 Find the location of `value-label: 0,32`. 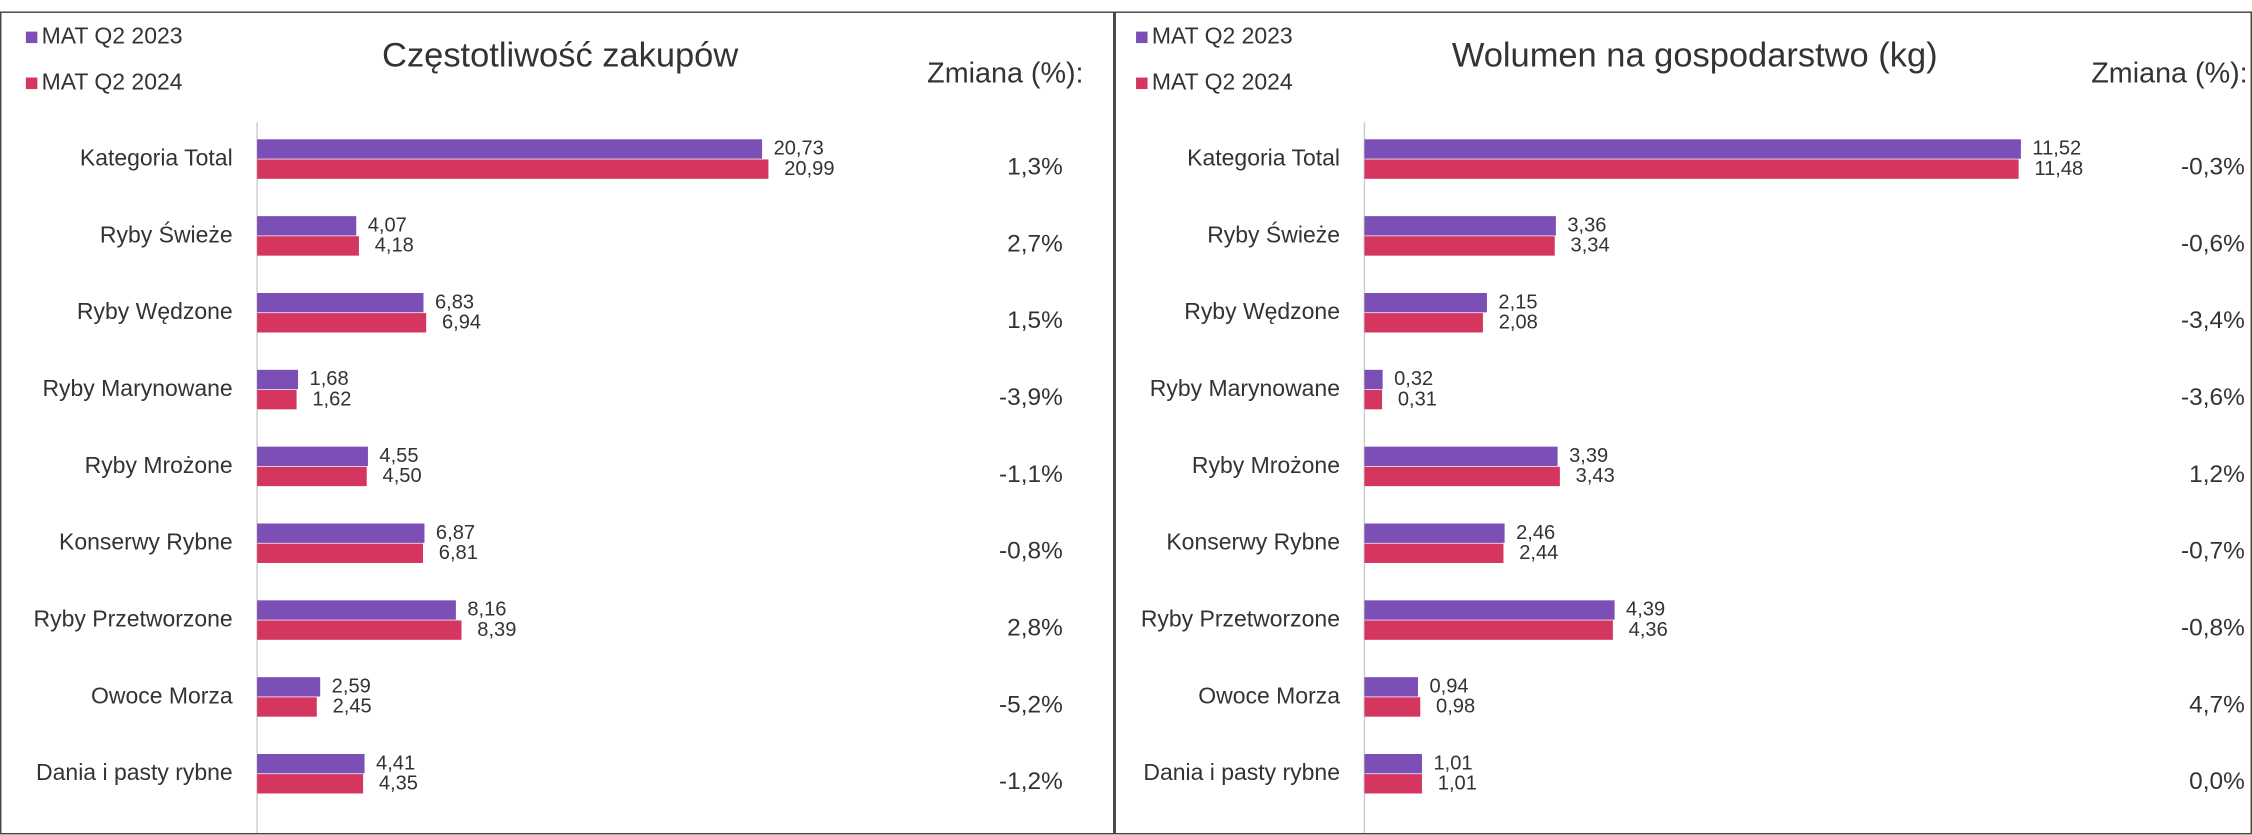

value-label: 0,32 is located at coordinates (1413, 379).